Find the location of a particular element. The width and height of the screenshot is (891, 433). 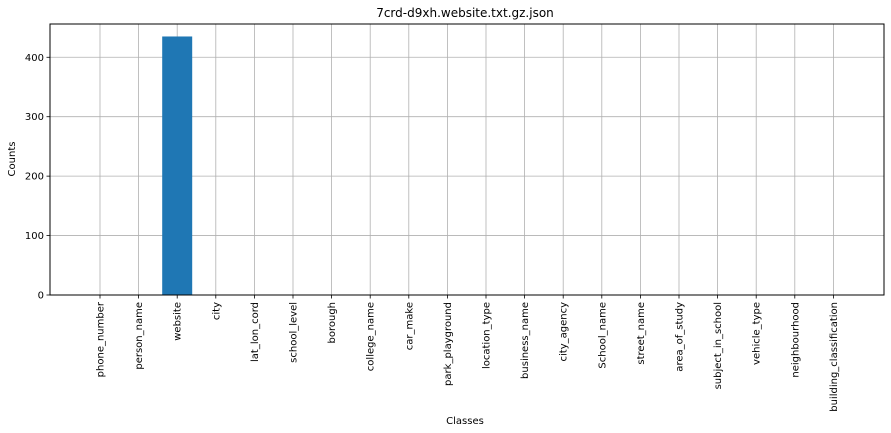

x-tick-label: phone_number is located at coordinates (101, 339).